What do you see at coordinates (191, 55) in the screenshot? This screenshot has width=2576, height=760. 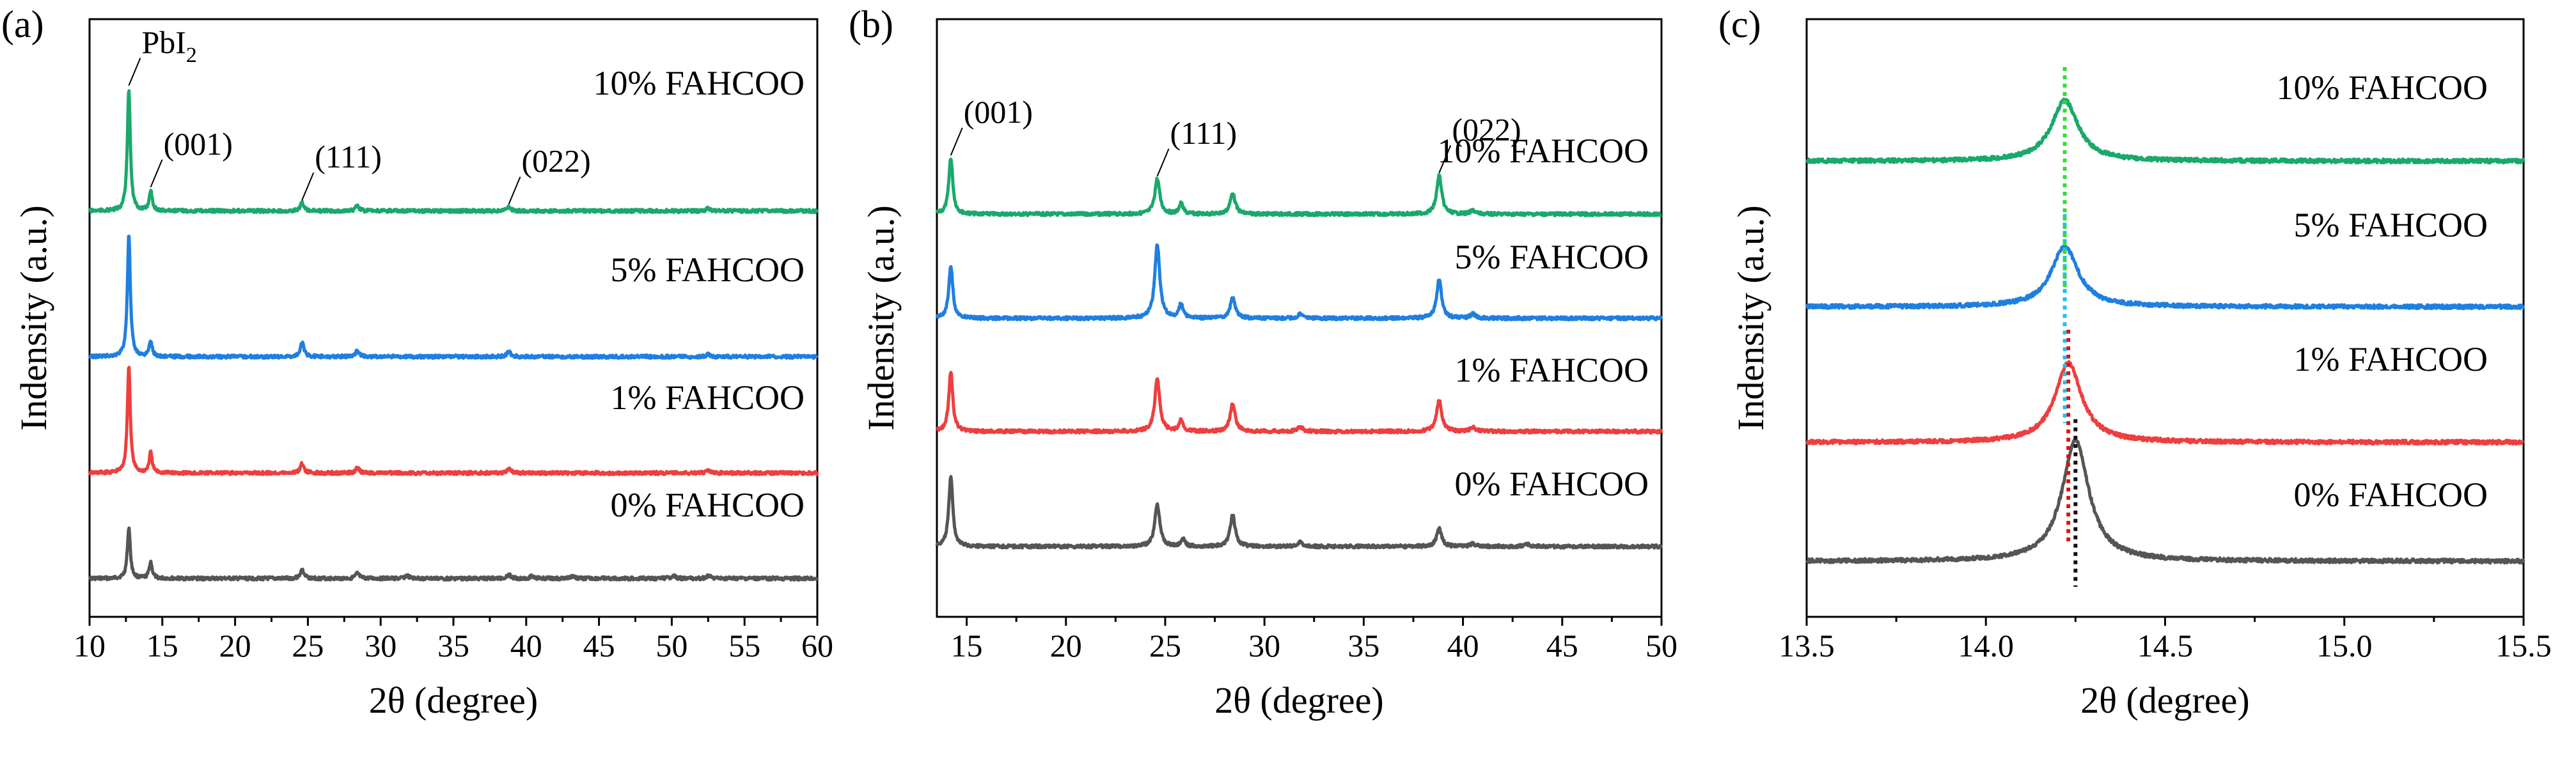 I see `peak-label-subscript: 2` at bounding box center [191, 55].